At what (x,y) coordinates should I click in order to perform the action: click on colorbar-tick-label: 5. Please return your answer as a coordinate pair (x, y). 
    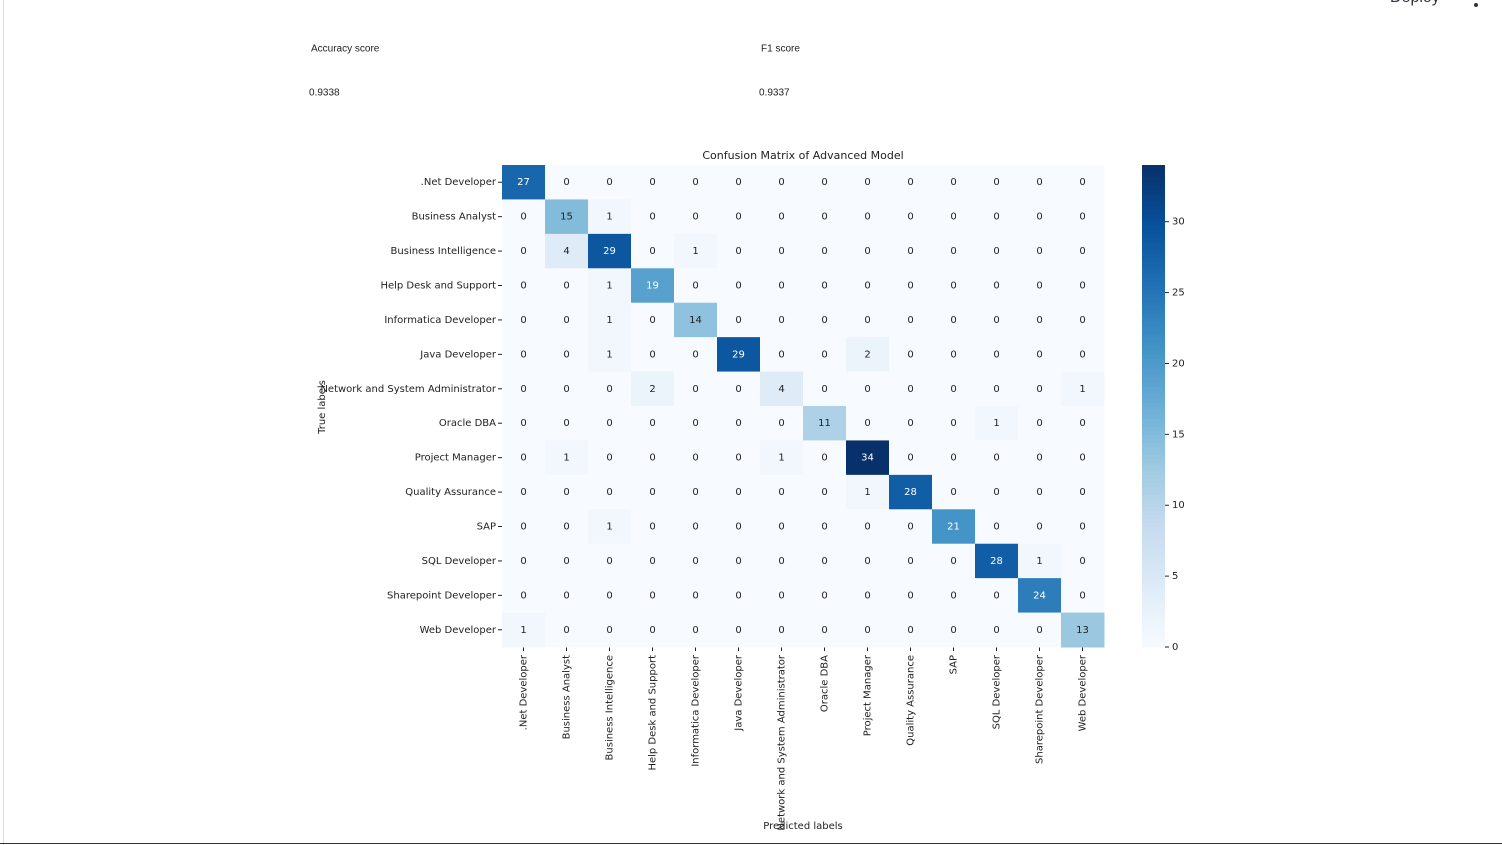
    Looking at the image, I should click on (1175, 576).